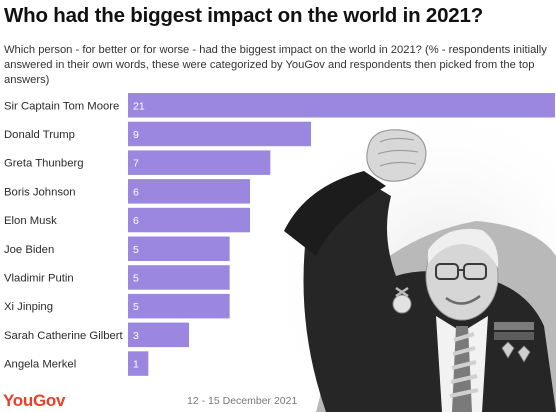  Describe the element at coordinates (34, 400) in the screenshot. I see `brand-logo: YouGov` at that location.